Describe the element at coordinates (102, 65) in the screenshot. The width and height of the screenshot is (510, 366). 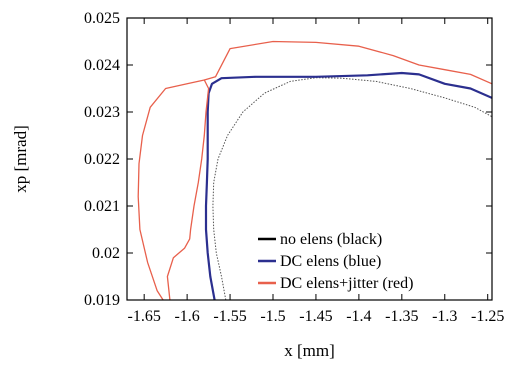
I see `y-tick-label: 0.024` at that location.